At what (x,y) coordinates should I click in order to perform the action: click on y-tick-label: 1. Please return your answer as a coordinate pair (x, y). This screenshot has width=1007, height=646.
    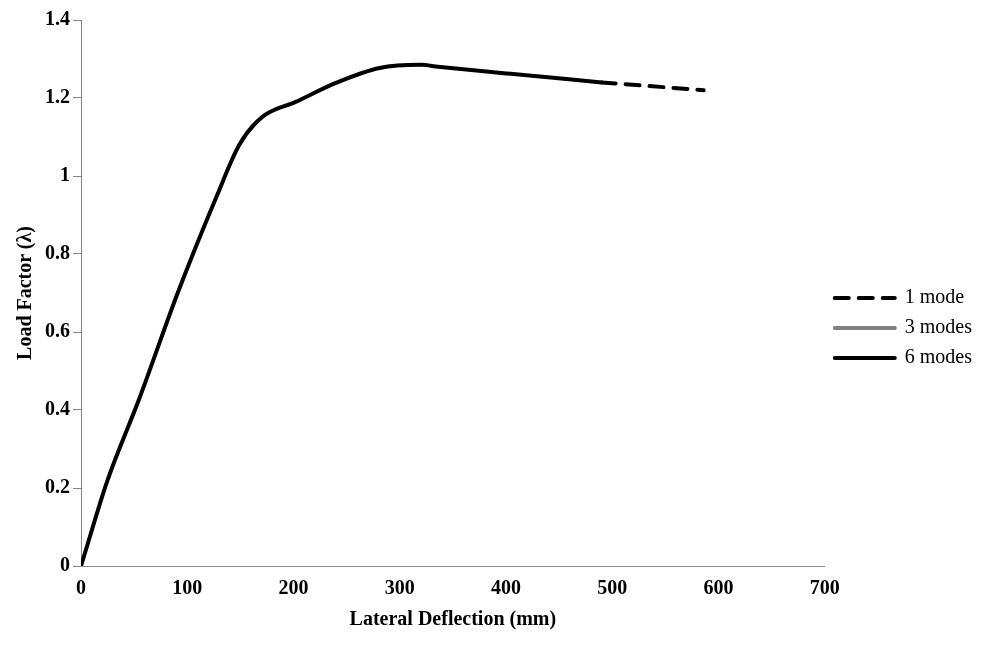
    Looking at the image, I should click on (65, 174).